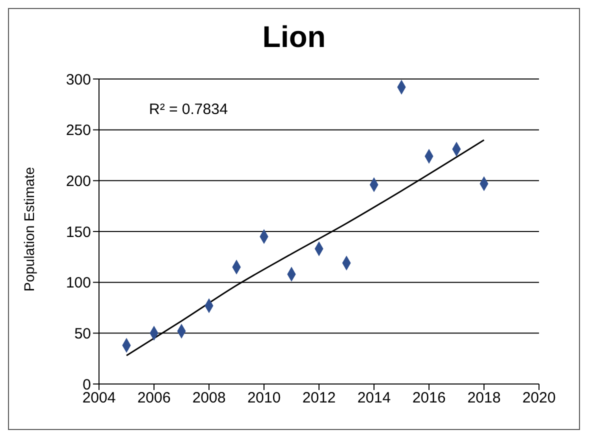 This screenshot has width=592, height=439. What do you see at coordinates (484, 398) in the screenshot?
I see `x-tick-label: 2018` at bounding box center [484, 398].